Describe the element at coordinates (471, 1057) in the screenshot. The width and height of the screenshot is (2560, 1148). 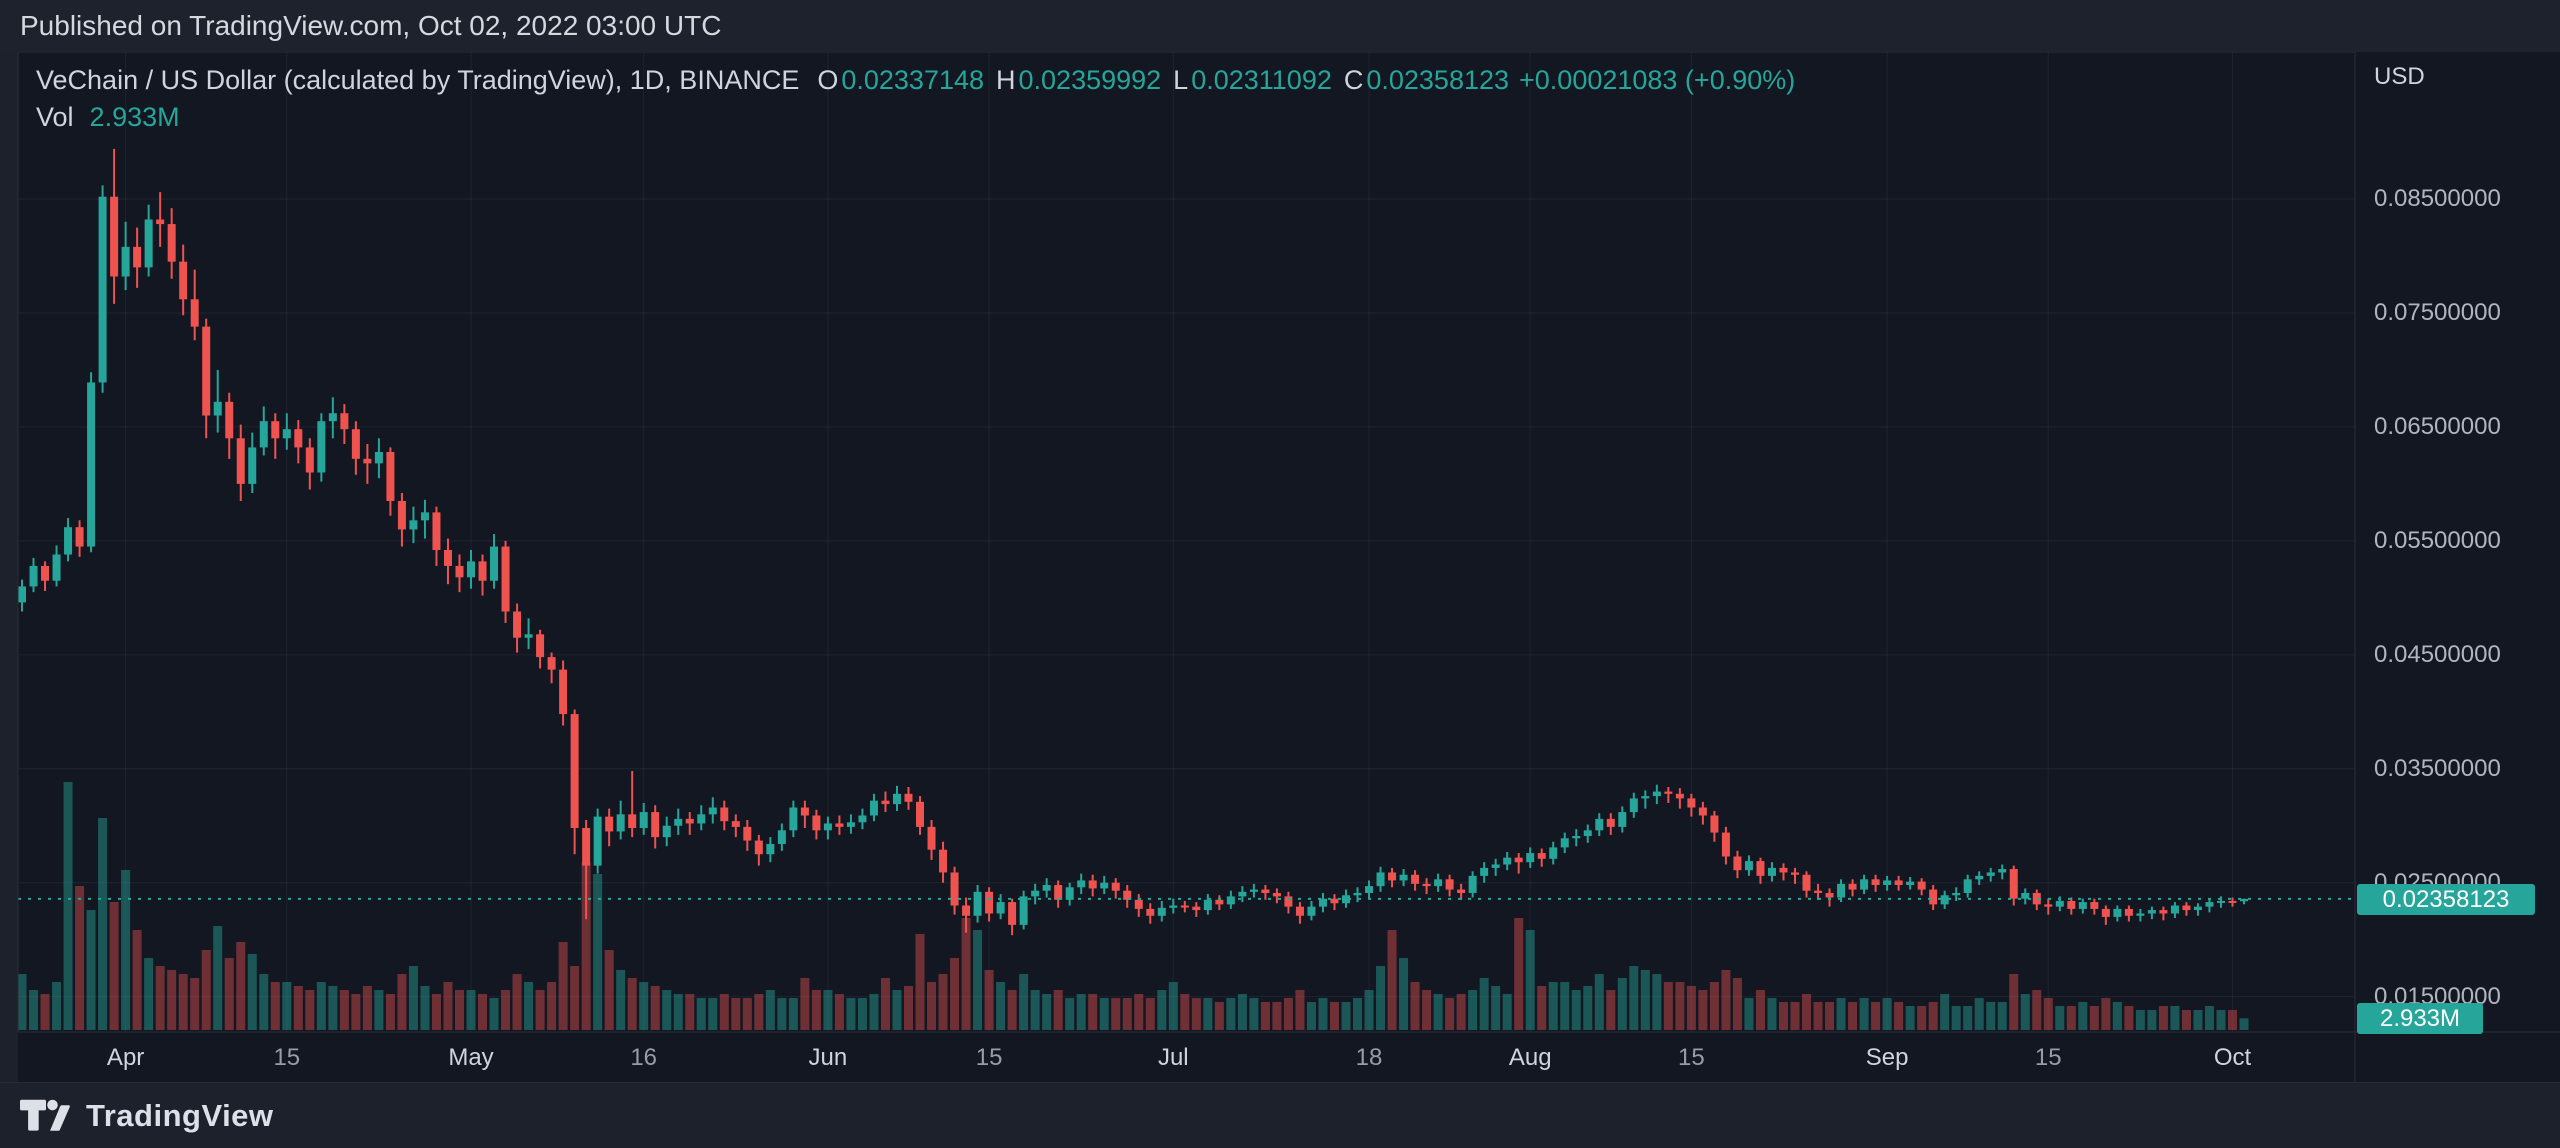
I see `time-tick-label: May` at that location.